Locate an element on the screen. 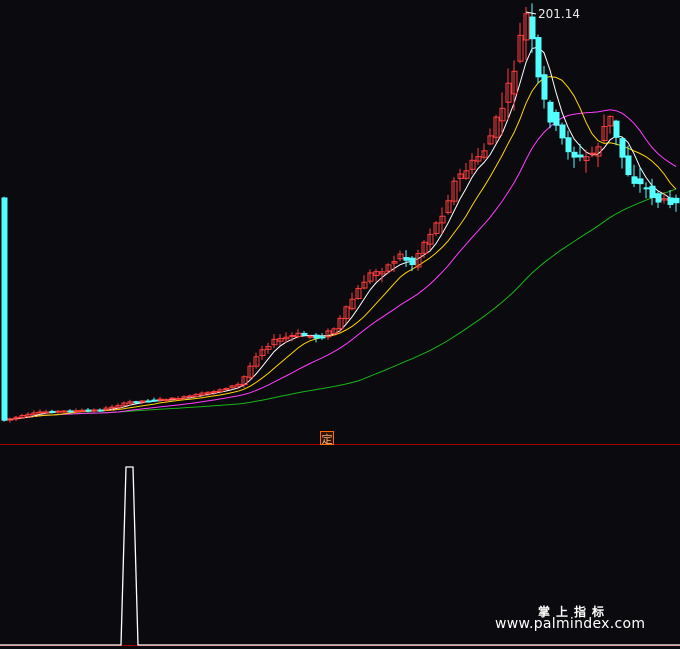  watermark-title: 掌上指标 is located at coordinates (574, 612).